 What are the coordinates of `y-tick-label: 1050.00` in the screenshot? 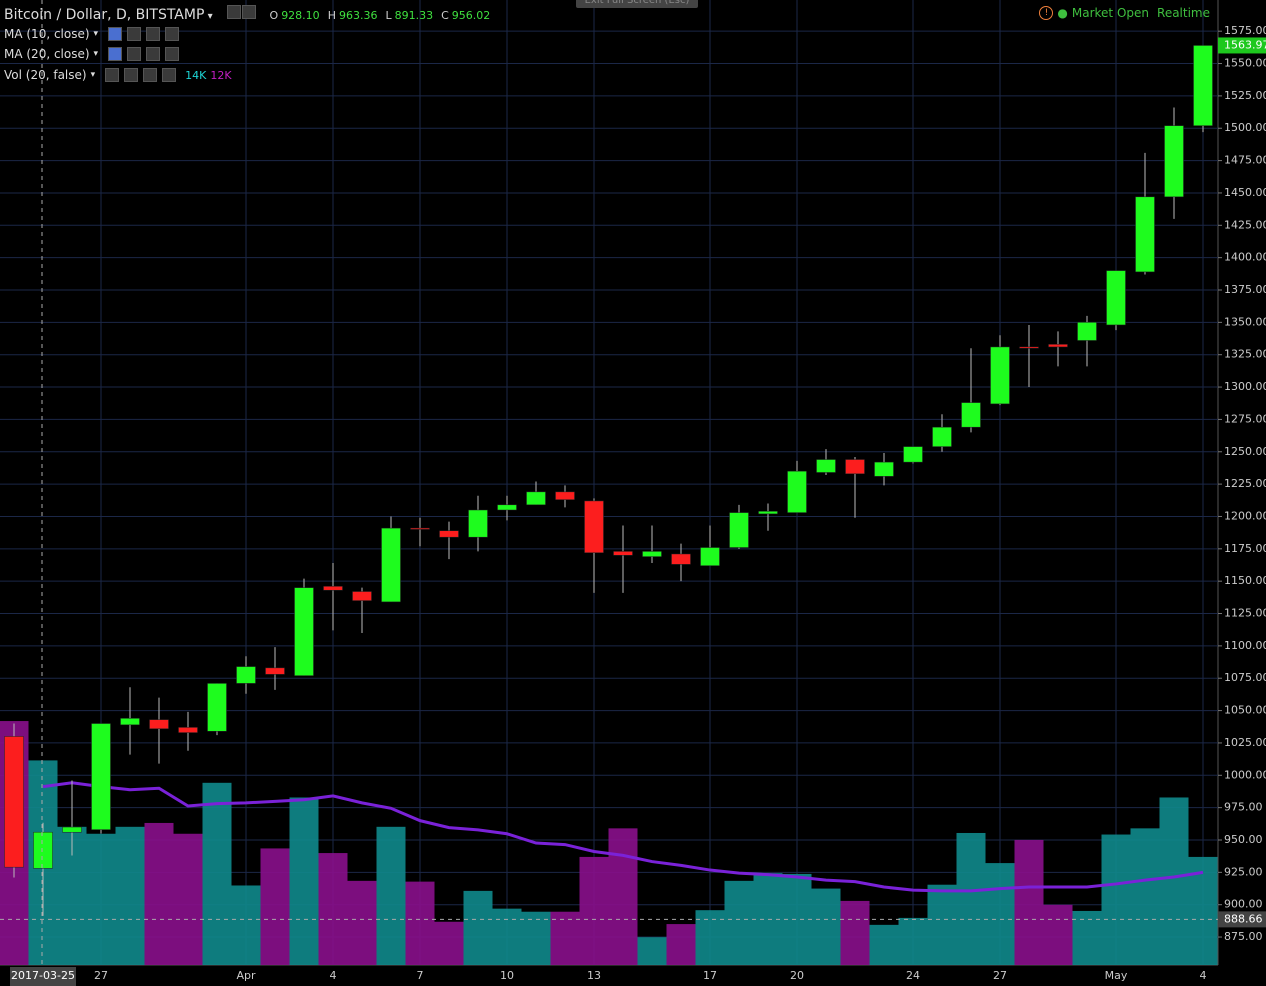 It's located at (1245, 710).